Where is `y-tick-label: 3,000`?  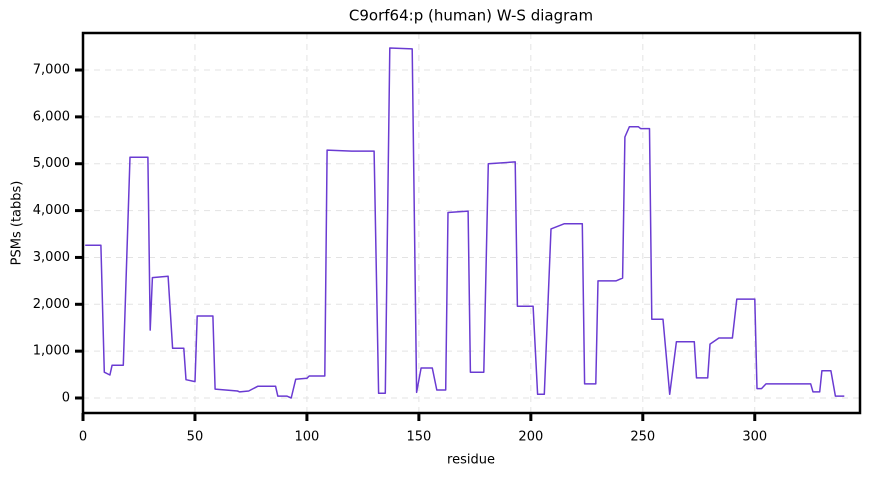
y-tick-label: 3,000 is located at coordinates (51, 257).